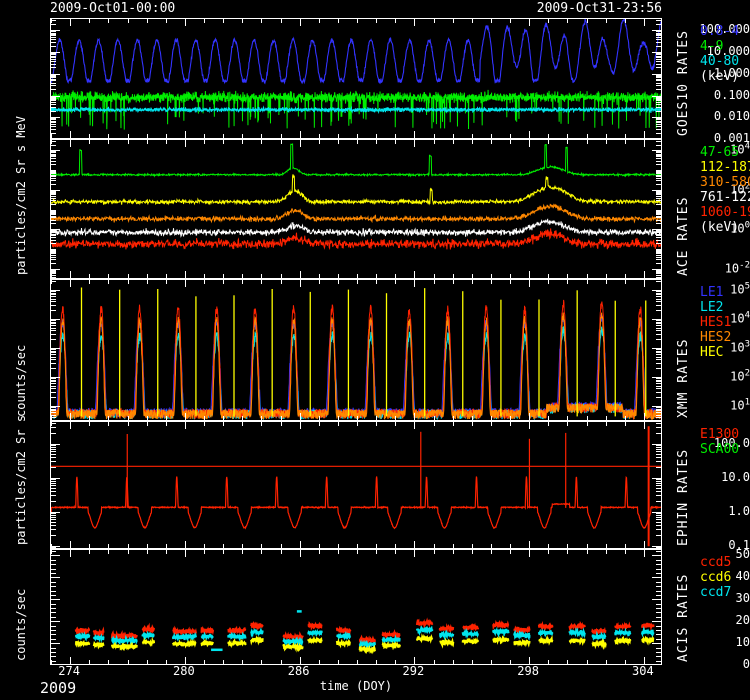 This screenshot has width=750, height=700. What do you see at coordinates (528, 671) in the screenshot?
I see `x-tick-label: 298` at bounding box center [528, 671].